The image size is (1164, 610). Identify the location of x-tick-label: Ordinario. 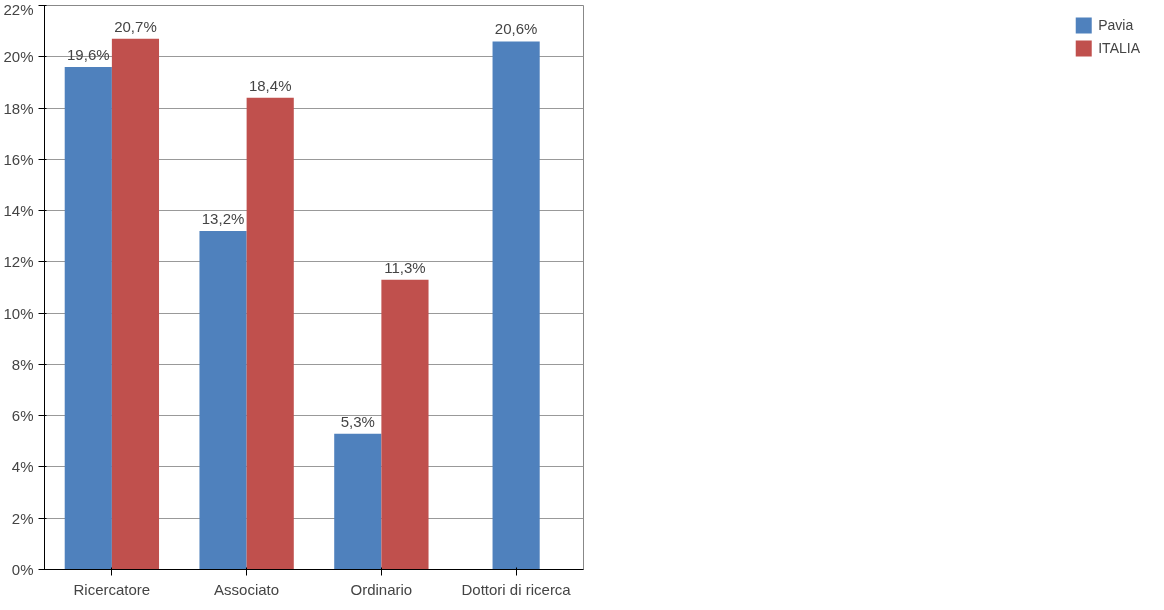
(381, 589).